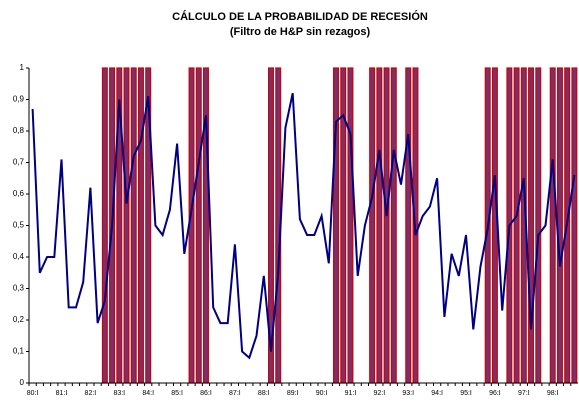 The height and width of the screenshot is (401, 579). What do you see at coordinates (22, 67) in the screenshot?
I see `y-tick-label: 1` at bounding box center [22, 67].